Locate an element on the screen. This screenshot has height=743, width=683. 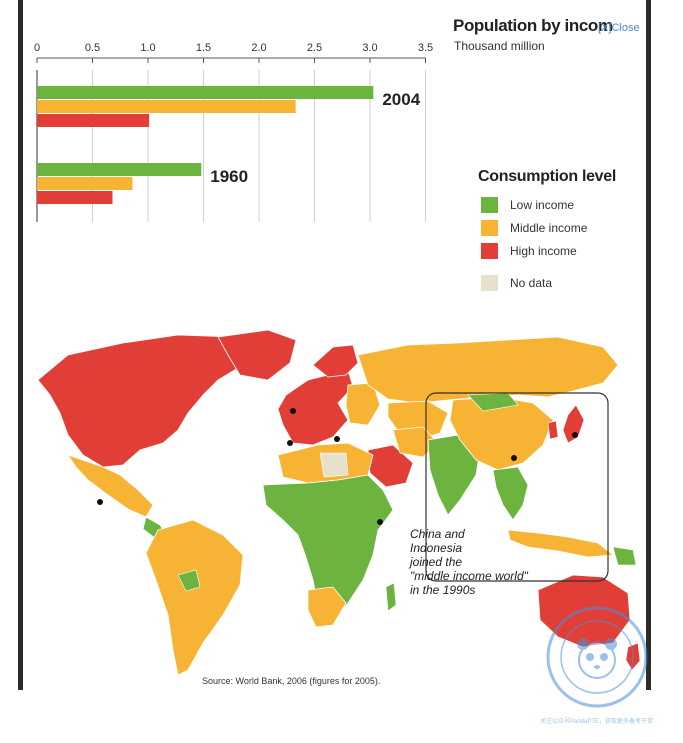
map-papua is located at coordinates (624, 556).